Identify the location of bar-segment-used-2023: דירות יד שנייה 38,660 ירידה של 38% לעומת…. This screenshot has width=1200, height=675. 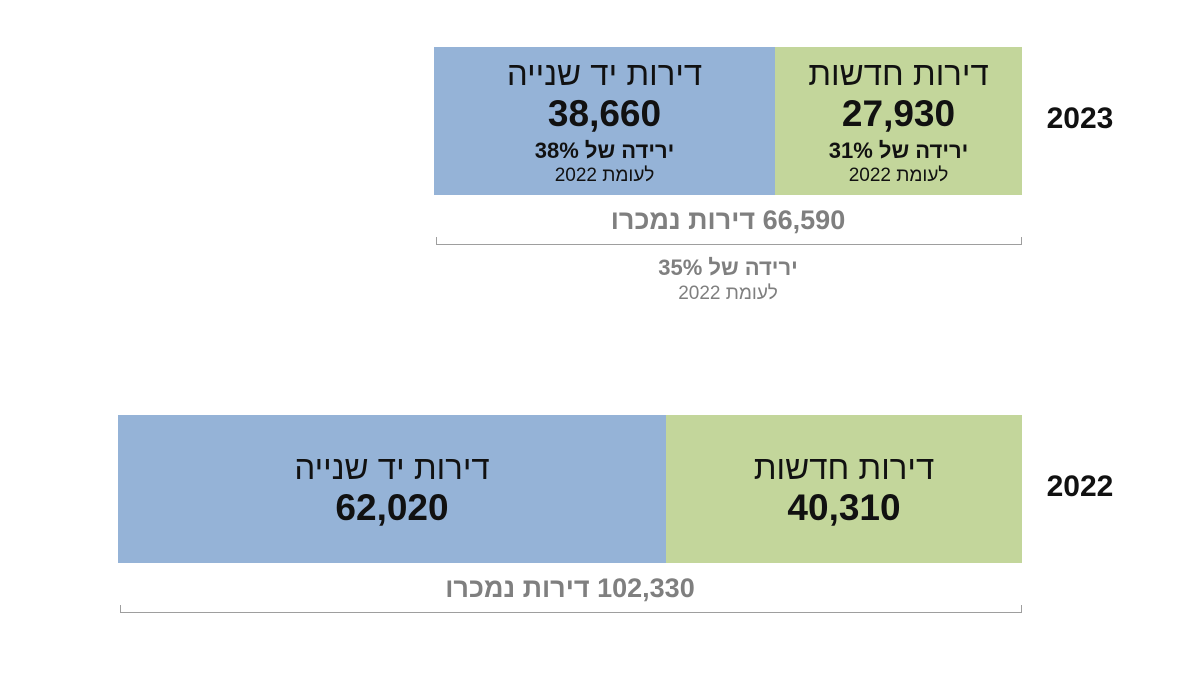
(604, 121).